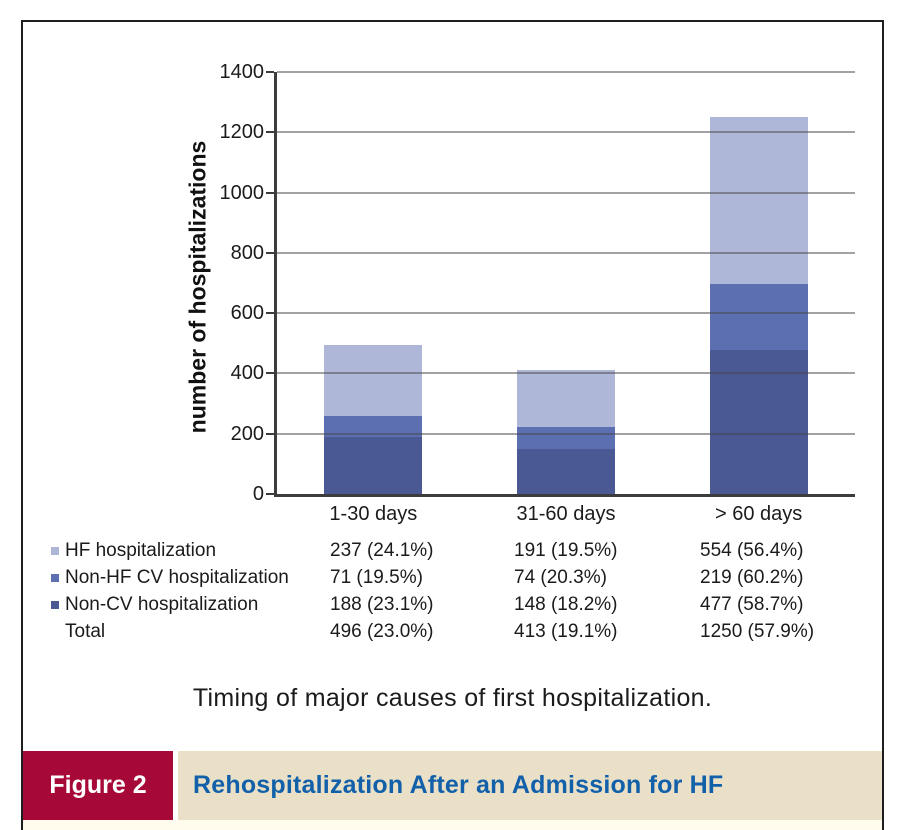  I want to click on legend-value-cell: 1250 (57.9%), so click(757, 631).